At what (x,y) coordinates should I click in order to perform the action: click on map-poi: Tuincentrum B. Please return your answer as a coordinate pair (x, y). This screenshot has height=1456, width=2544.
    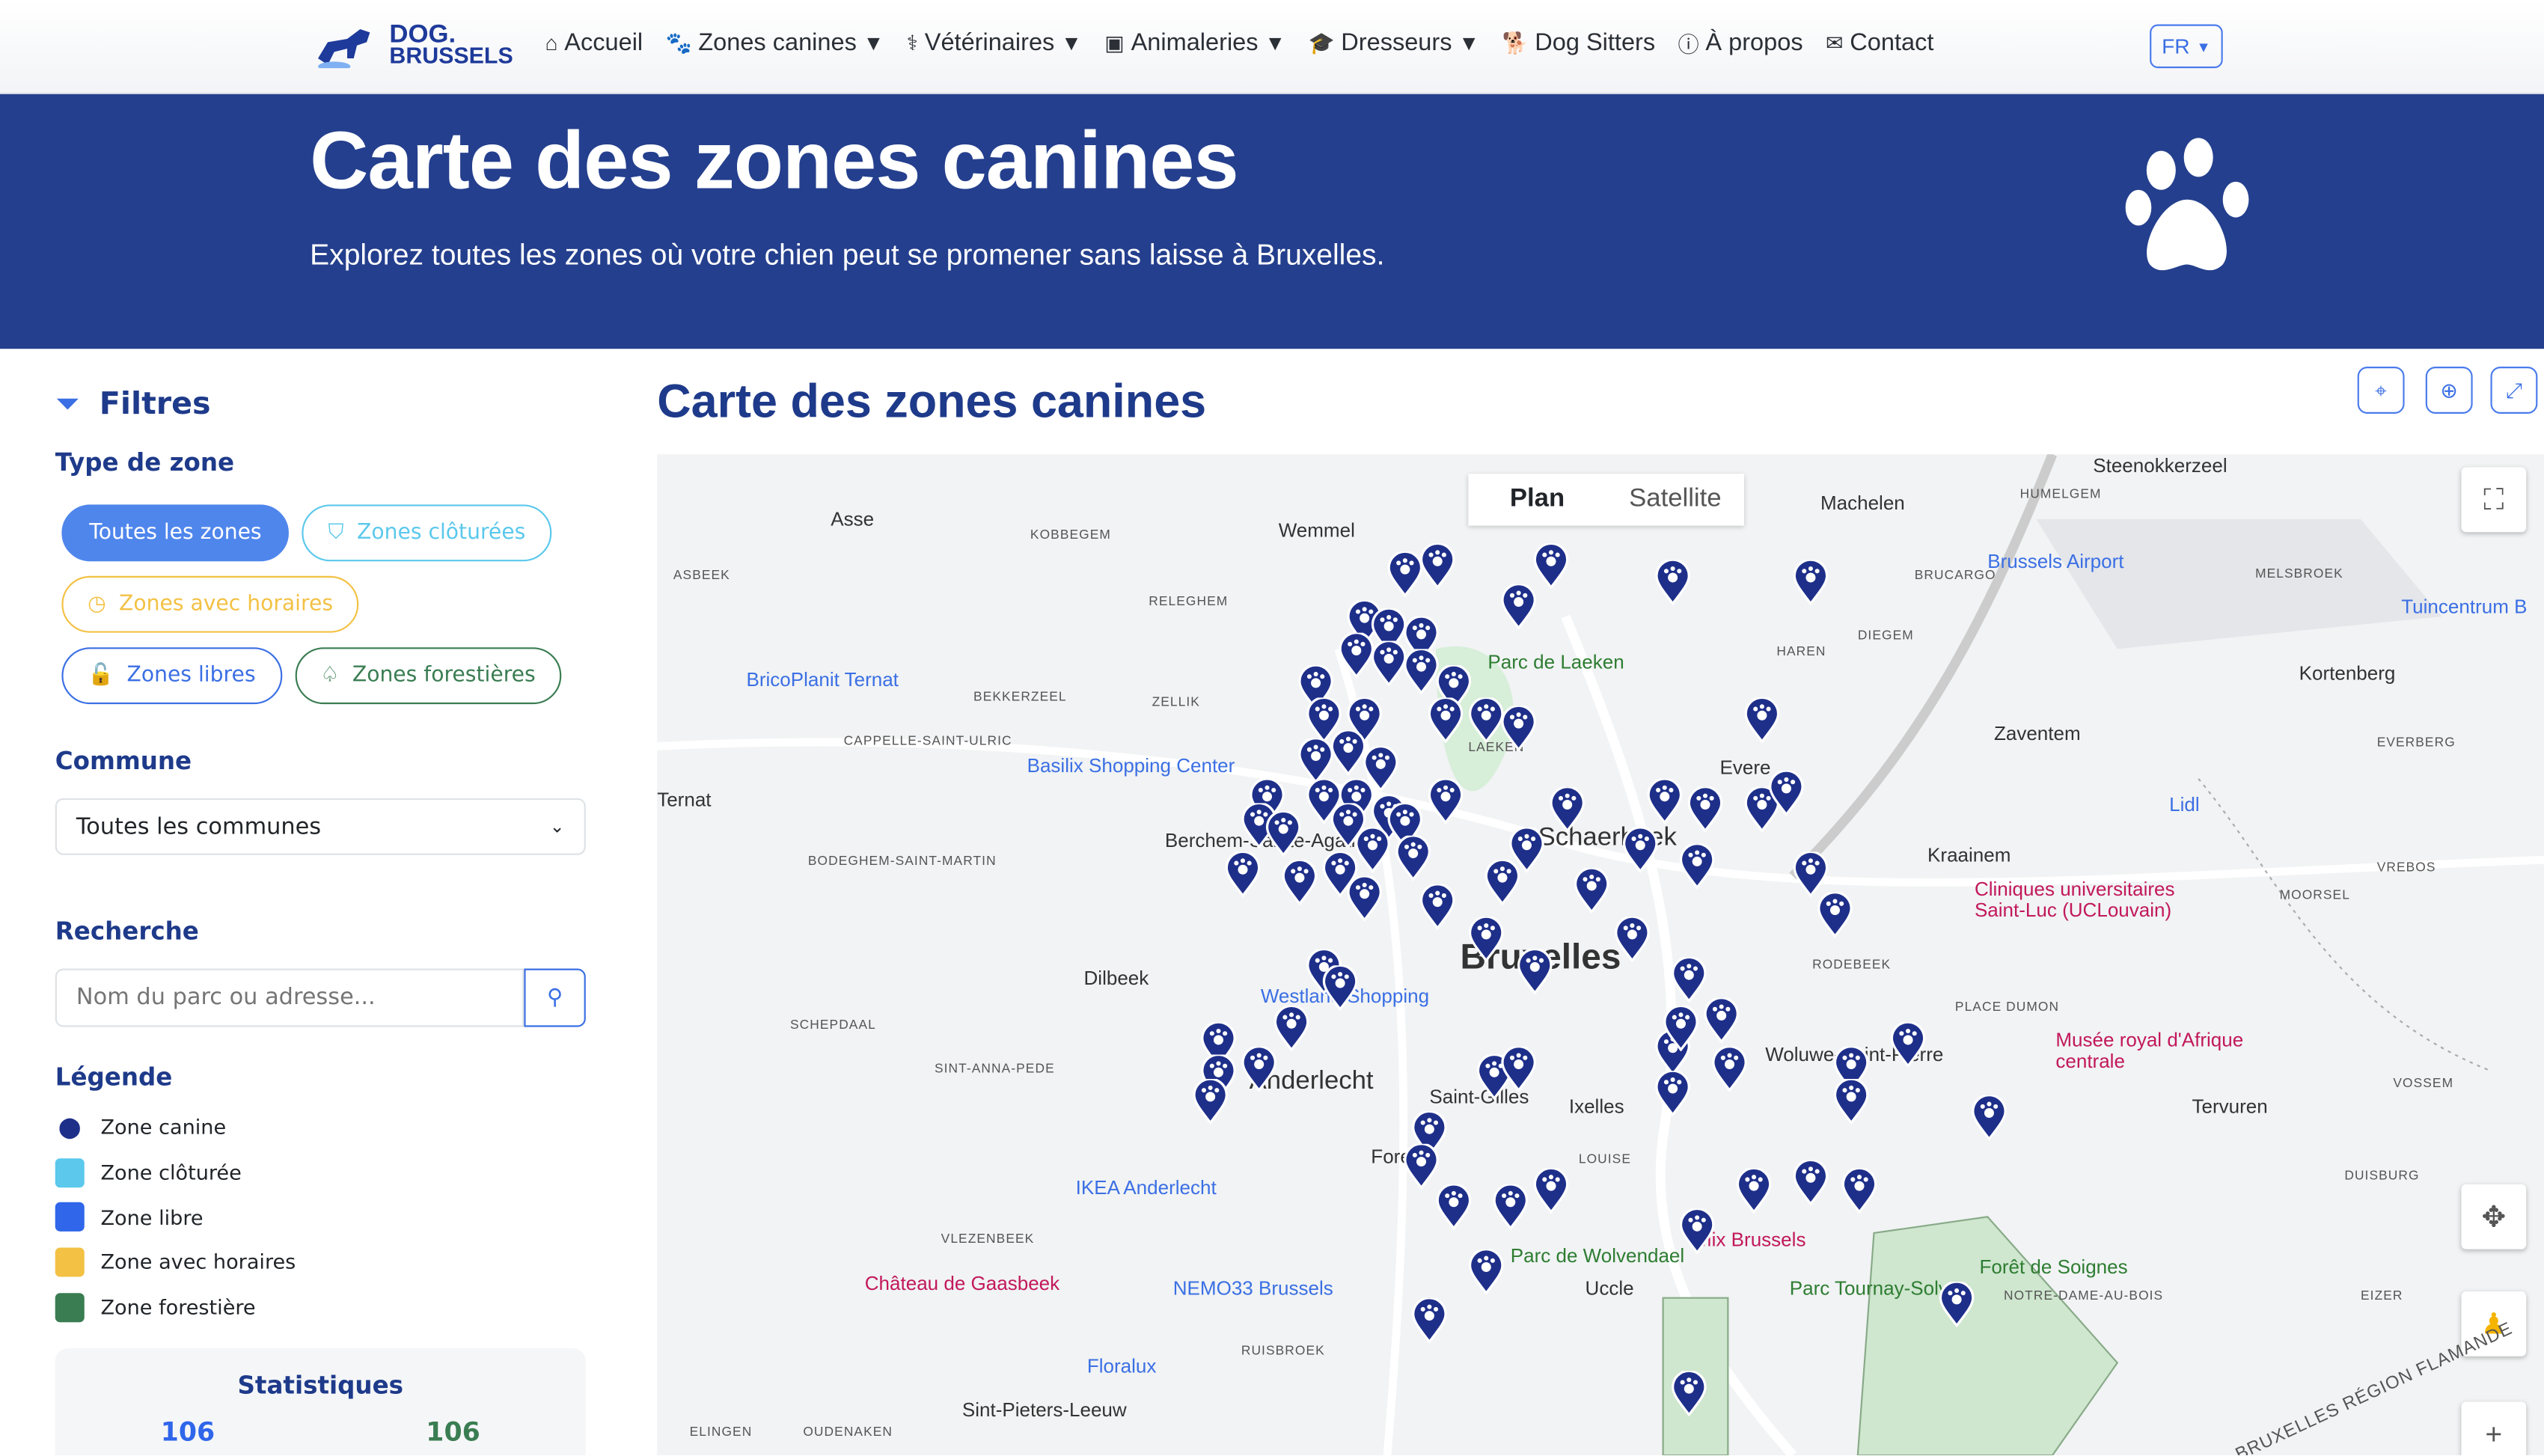
    Looking at the image, I should click on (2464, 607).